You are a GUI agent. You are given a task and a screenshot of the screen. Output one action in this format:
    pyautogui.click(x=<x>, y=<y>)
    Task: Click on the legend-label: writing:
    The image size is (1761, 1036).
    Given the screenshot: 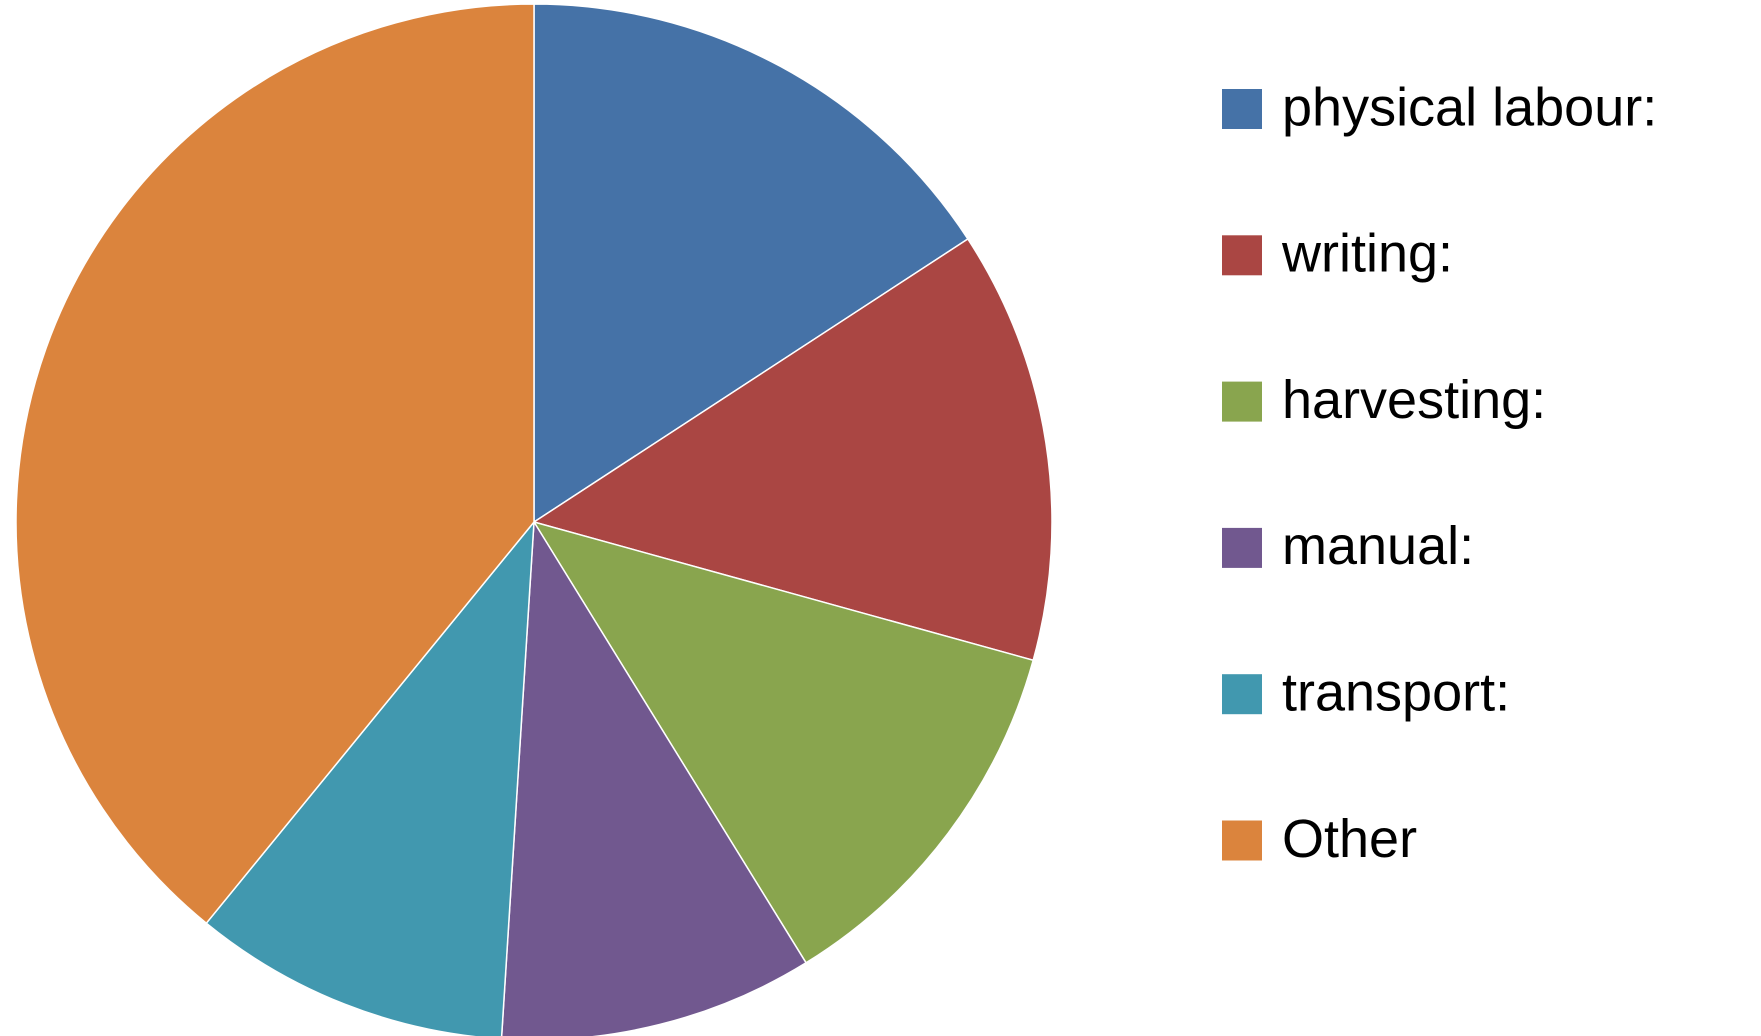 What is the action you would take?
    pyautogui.click(x=1367, y=254)
    